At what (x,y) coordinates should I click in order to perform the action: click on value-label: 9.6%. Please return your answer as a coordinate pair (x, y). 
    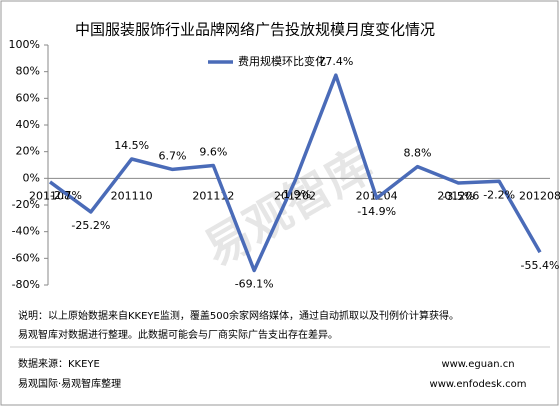
    Looking at the image, I should click on (213, 152).